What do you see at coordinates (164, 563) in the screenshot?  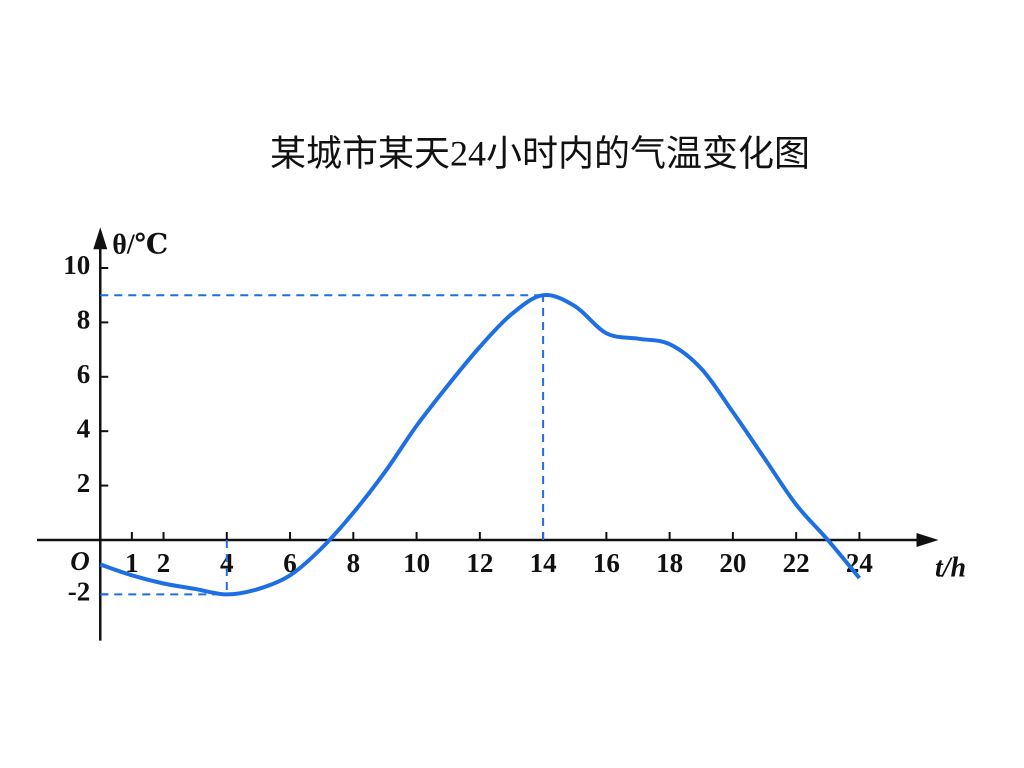 I see `x-tick-label: 2` at bounding box center [164, 563].